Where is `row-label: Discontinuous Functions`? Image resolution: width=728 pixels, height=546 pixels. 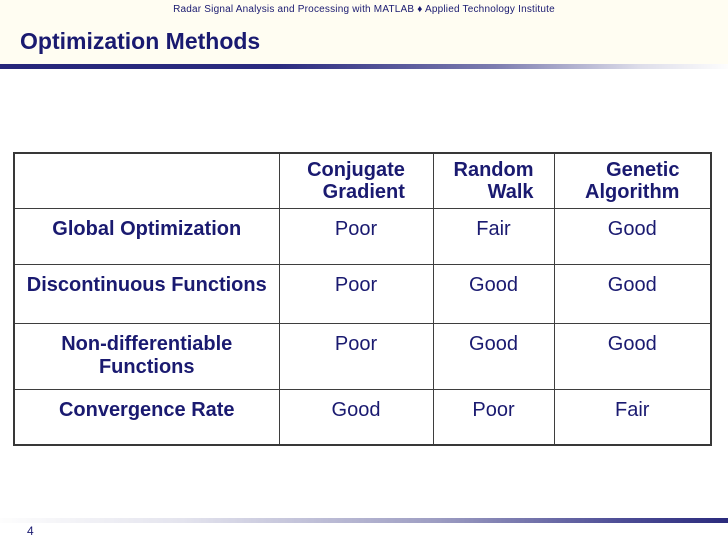
row-label: Discontinuous Functions is located at coordinates (146, 293).